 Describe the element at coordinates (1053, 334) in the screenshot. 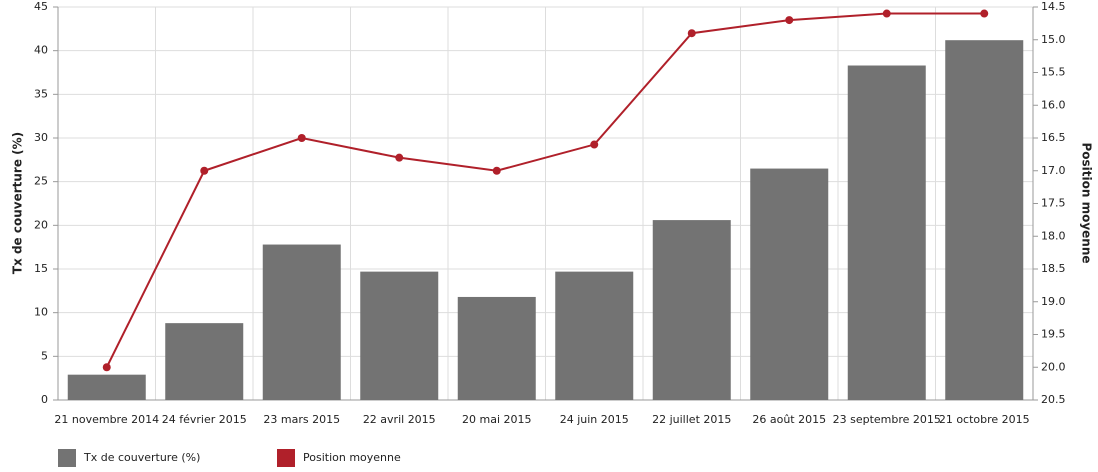

I see `y2-tick-label: 19.5` at that location.